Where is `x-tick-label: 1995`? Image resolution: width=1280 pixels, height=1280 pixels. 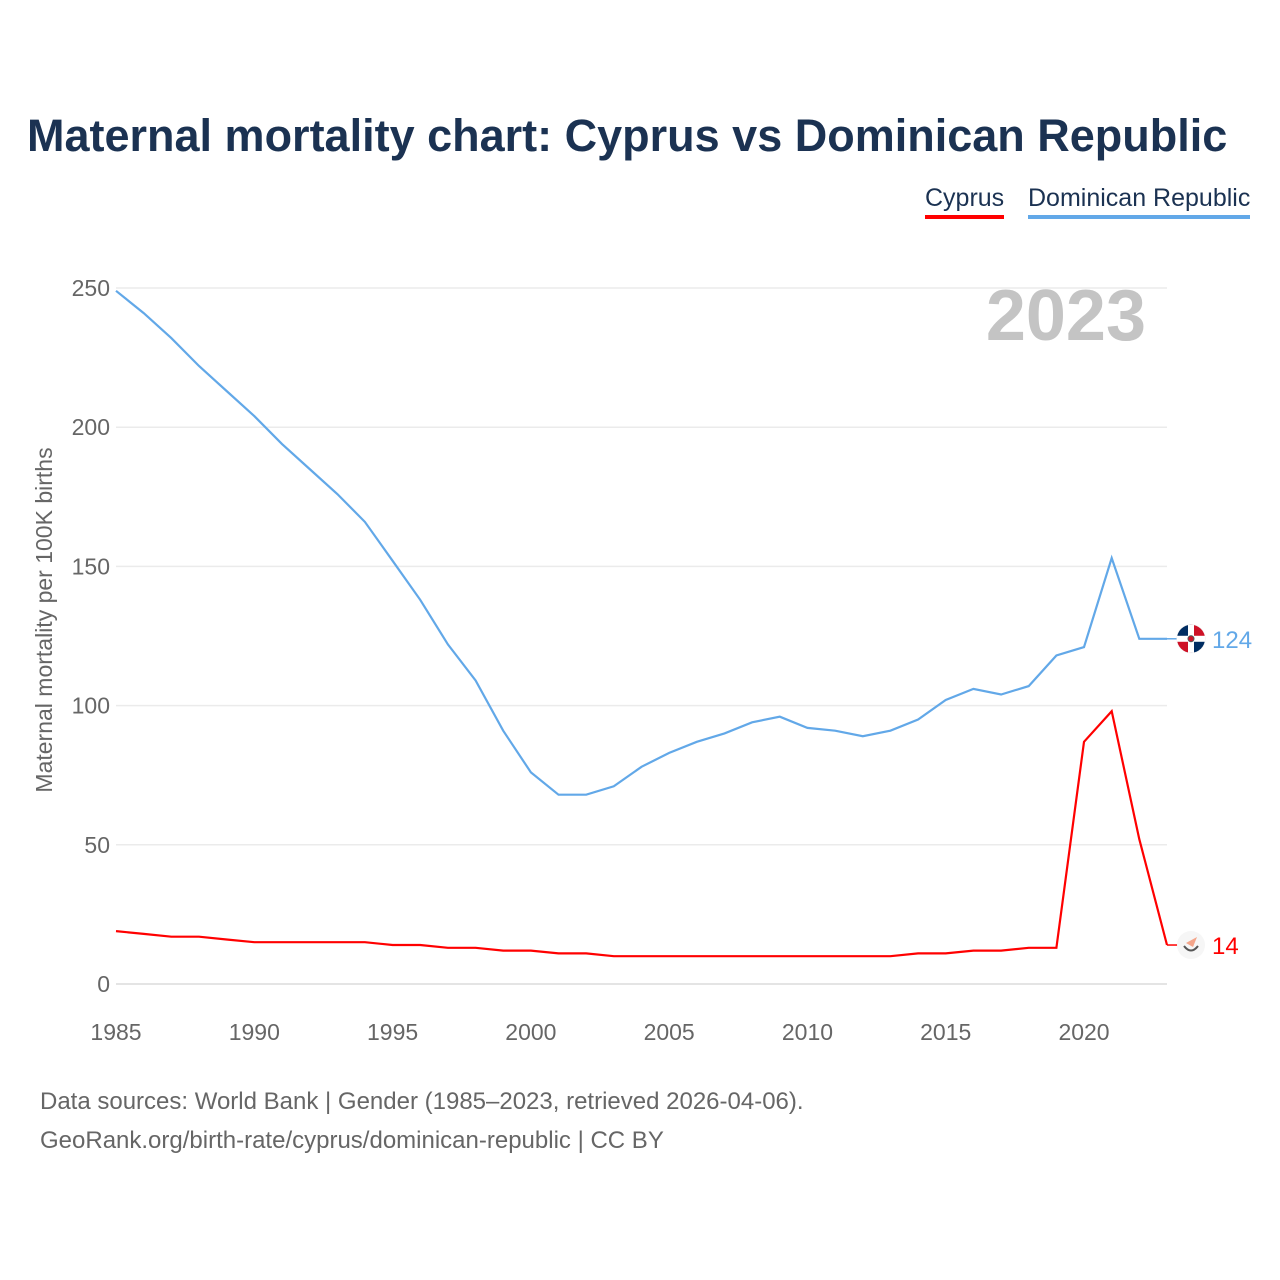 x-tick-label: 1995 is located at coordinates (392, 1032).